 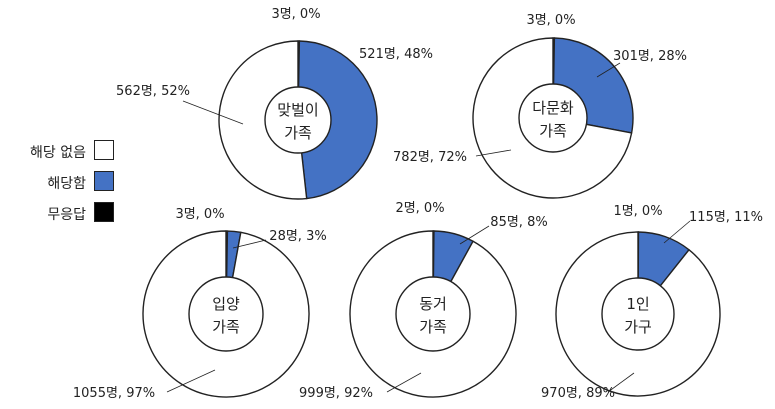 What do you see at coordinates (58, 153) in the screenshot?
I see `legend-label-none: 해당 없음` at bounding box center [58, 153].